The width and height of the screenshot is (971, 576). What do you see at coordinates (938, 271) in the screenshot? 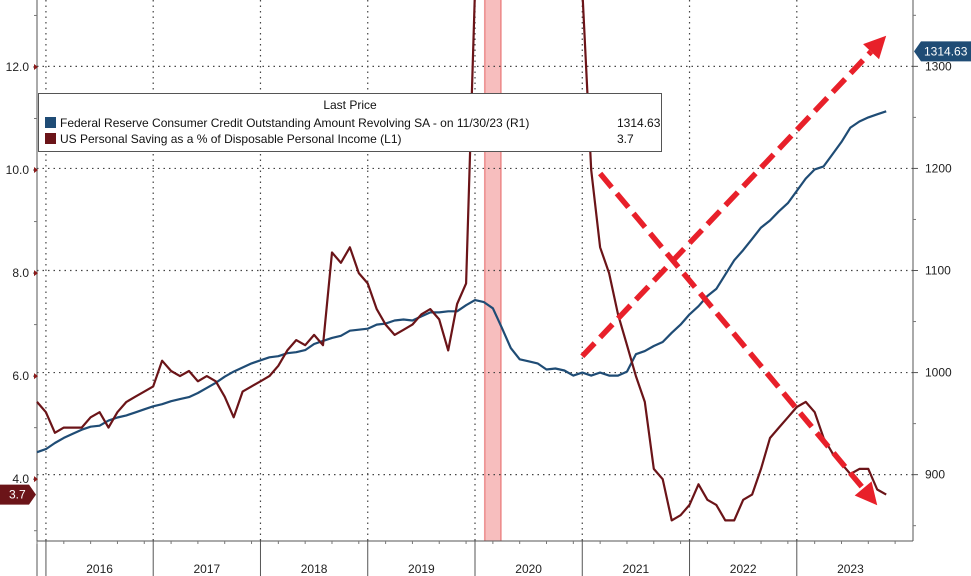
I see `y-right-tick-label: 1100` at bounding box center [938, 271].